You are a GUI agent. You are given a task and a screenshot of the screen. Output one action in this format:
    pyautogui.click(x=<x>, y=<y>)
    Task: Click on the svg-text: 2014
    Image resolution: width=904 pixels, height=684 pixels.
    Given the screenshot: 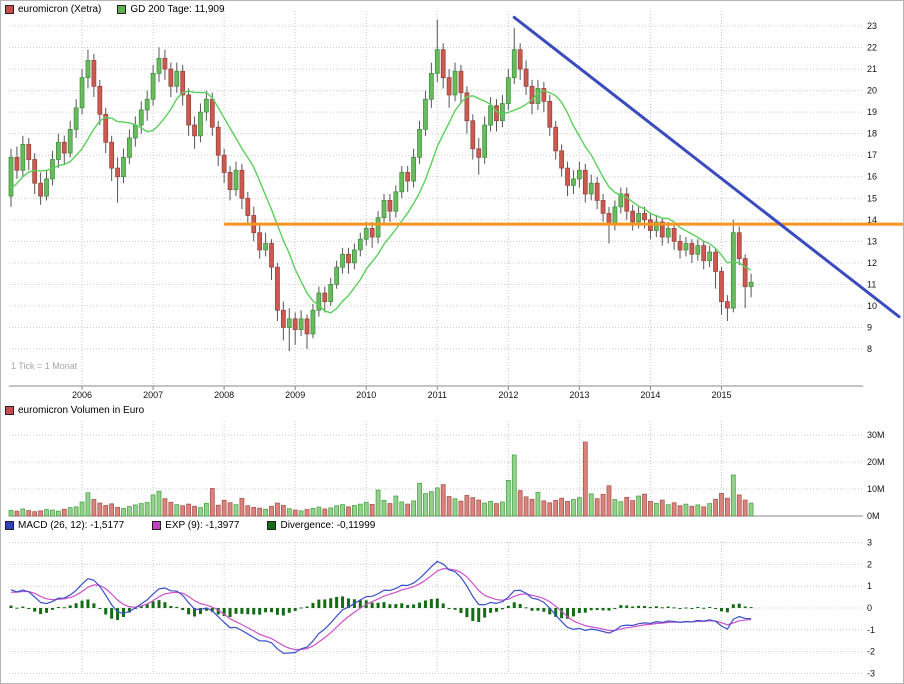 What is the action you would take?
    pyautogui.click(x=650, y=395)
    